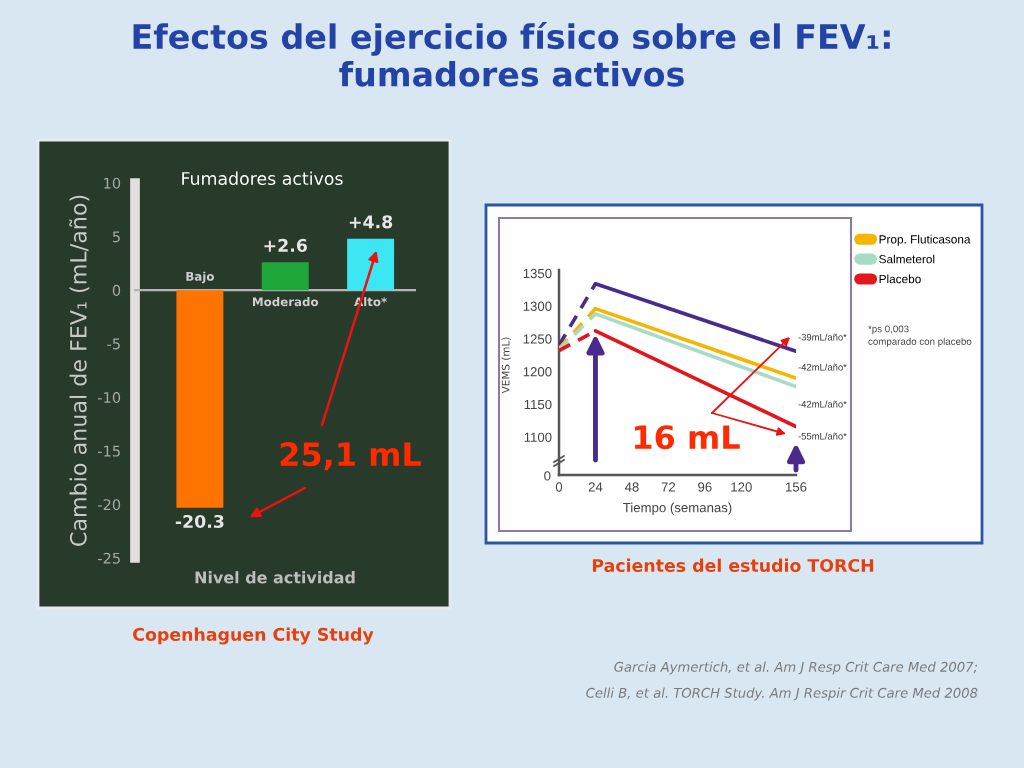 The height and width of the screenshot is (768, 1024). I want to click on data-label: -20.3, so click(199, 521).